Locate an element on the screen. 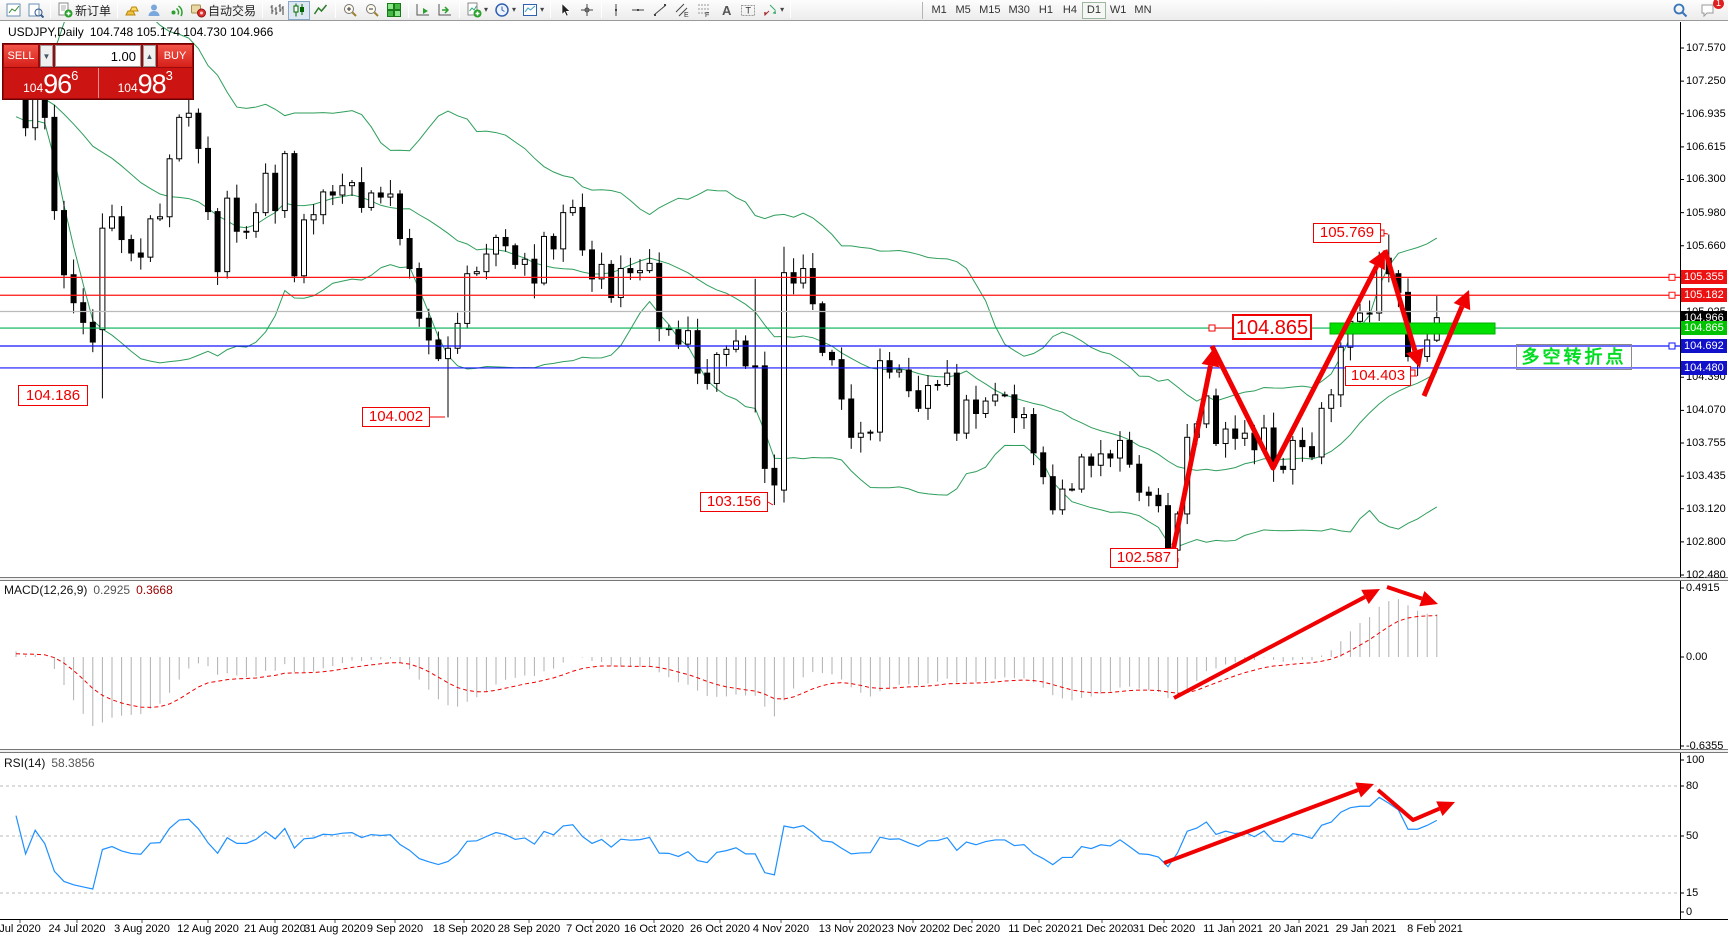 The image size is (1728, 944). templates-icon is located at coordinates (530, 10).